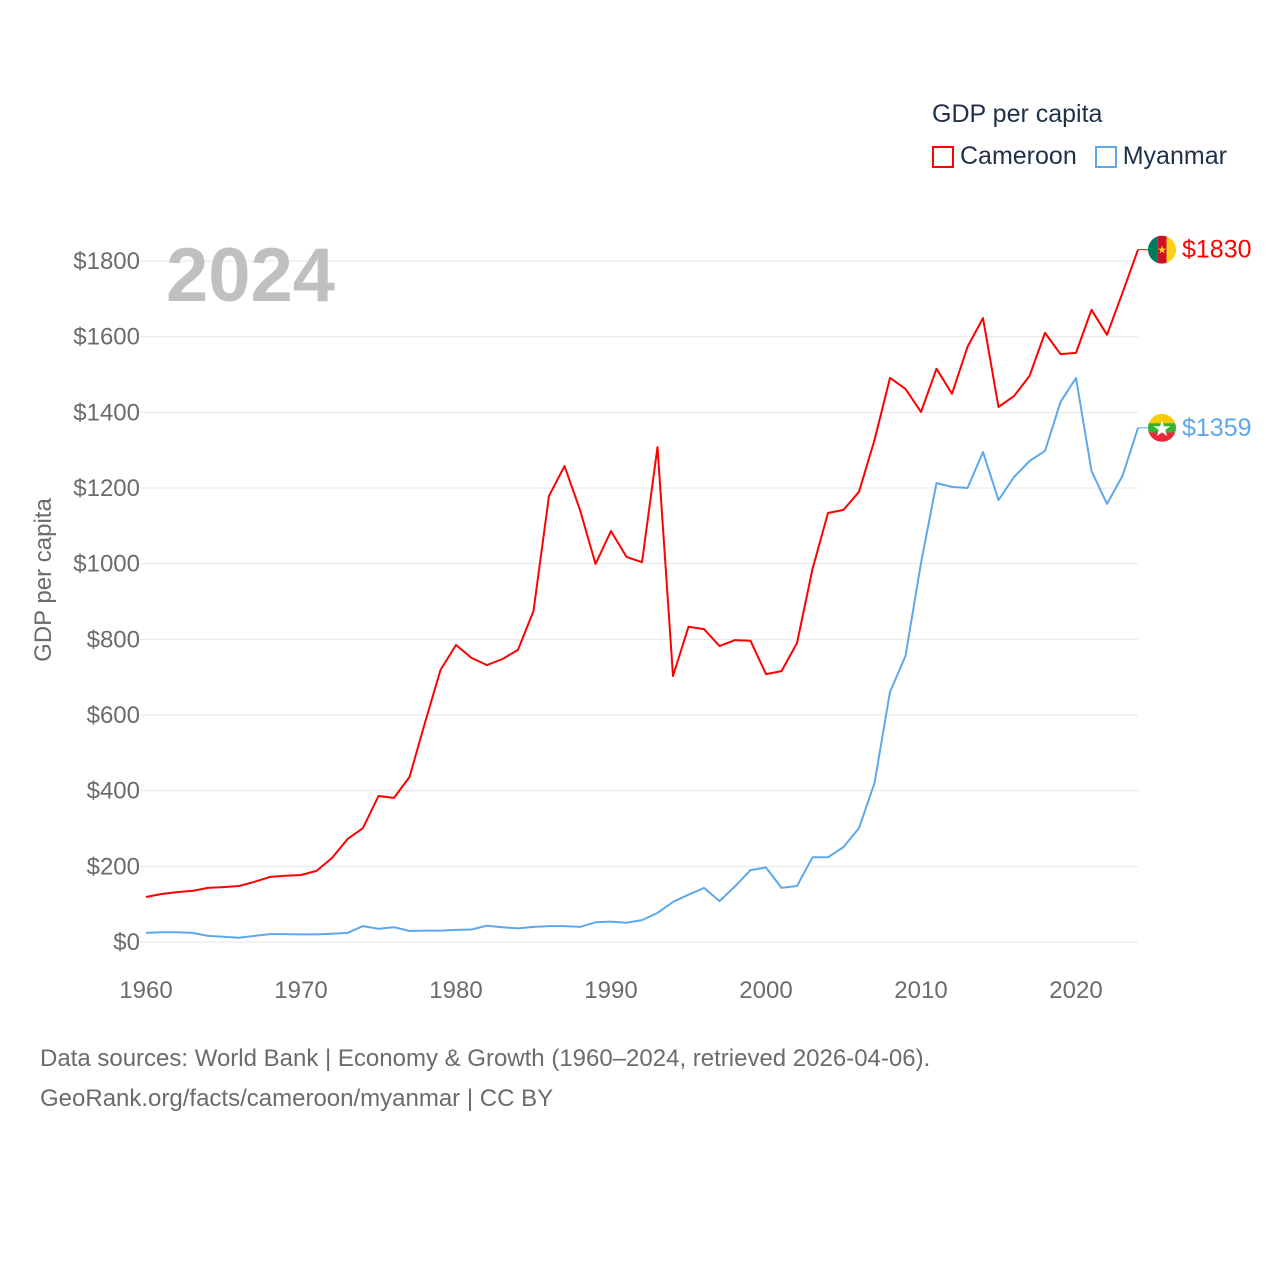 The image size is (1280, 1280). I want to click on y-tick-label: $200, so click(113, 866).